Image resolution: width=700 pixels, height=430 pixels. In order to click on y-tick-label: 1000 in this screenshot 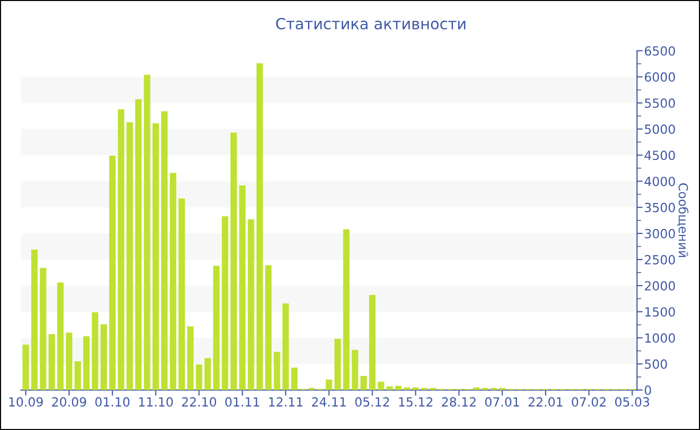, I will do `click(660, 338)`.